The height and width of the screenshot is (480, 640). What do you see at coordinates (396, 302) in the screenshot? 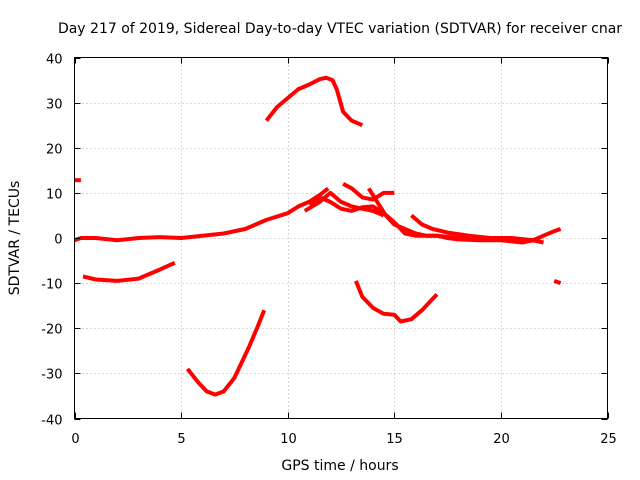
I see `series-line-pass-k` at bounding box center [396, 302].